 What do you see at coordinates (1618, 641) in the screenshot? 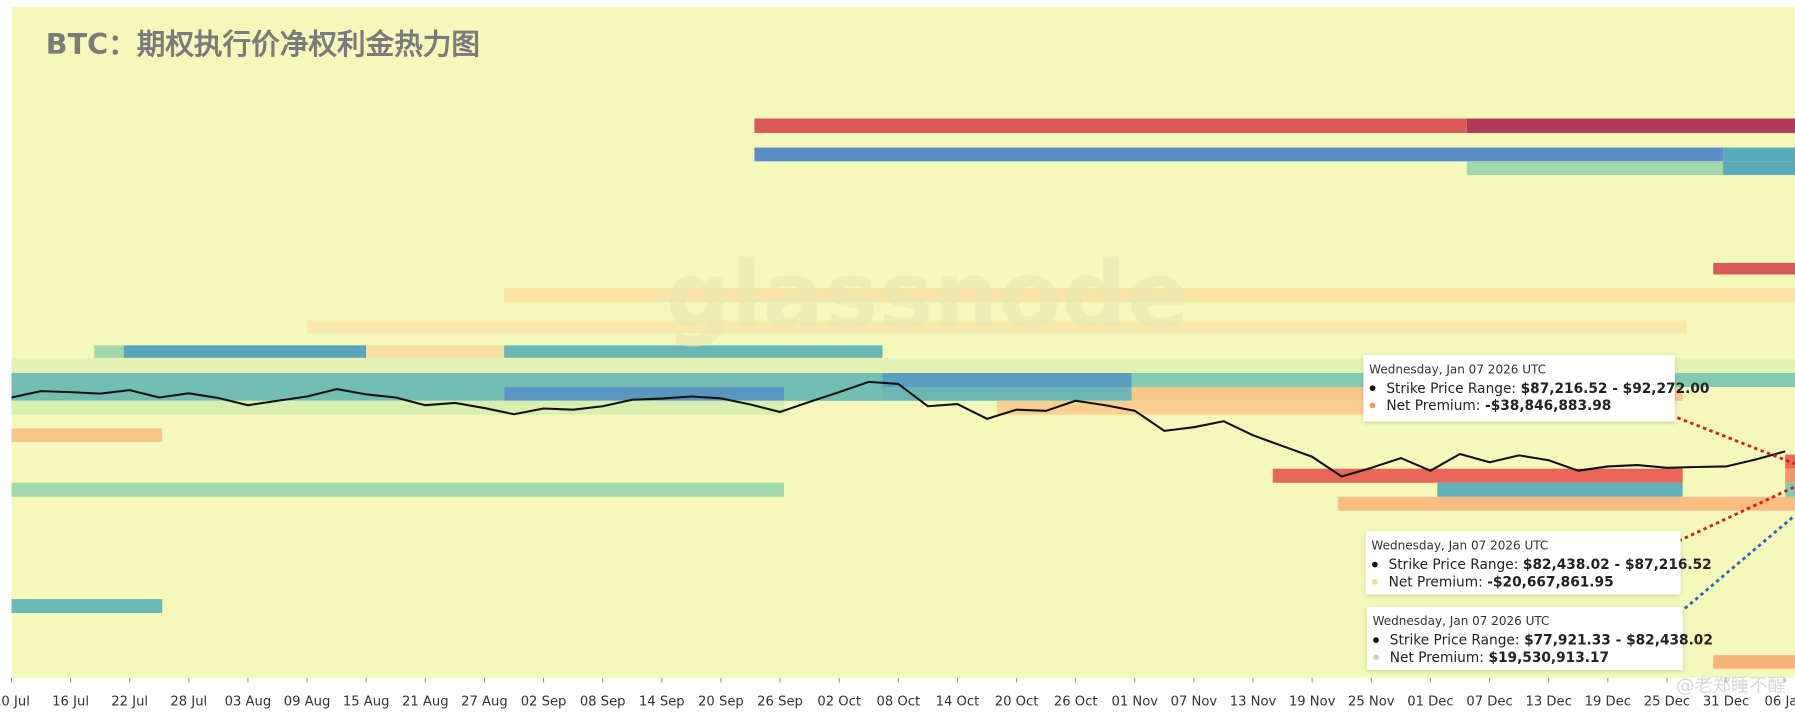
I see `range-value: $77,921.33 - $82,438.02` at bounding box center [1618, 641].